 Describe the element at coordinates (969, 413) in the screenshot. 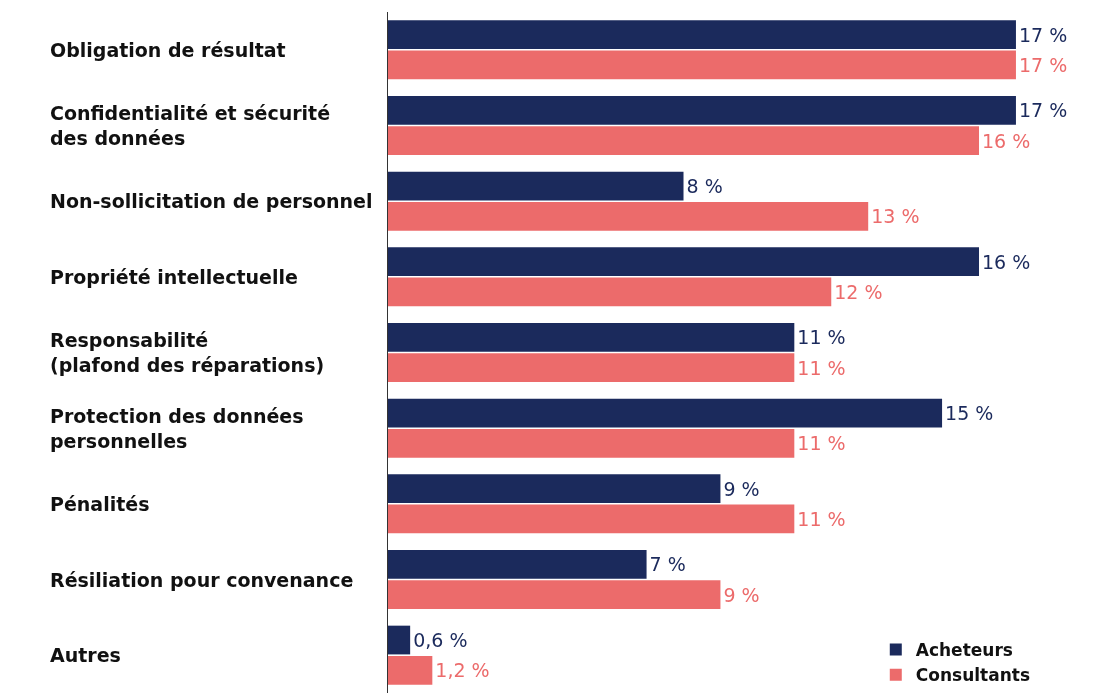

I see `data-label: 15 %` at that location.